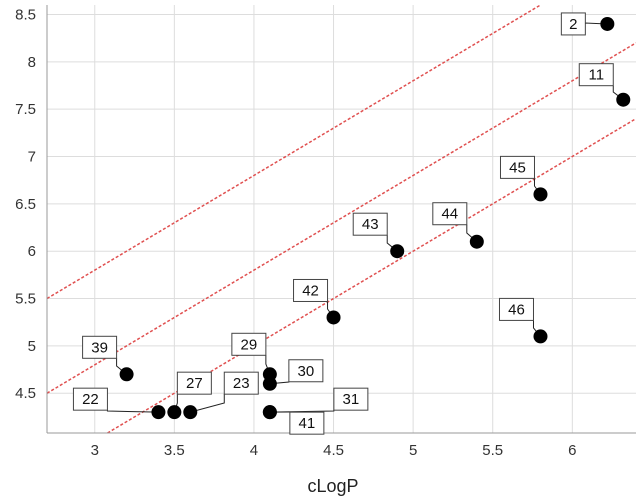  Describe the element at coordinates (32, 62) in the screenshot. I see `y-tick-label: 8` at that location.